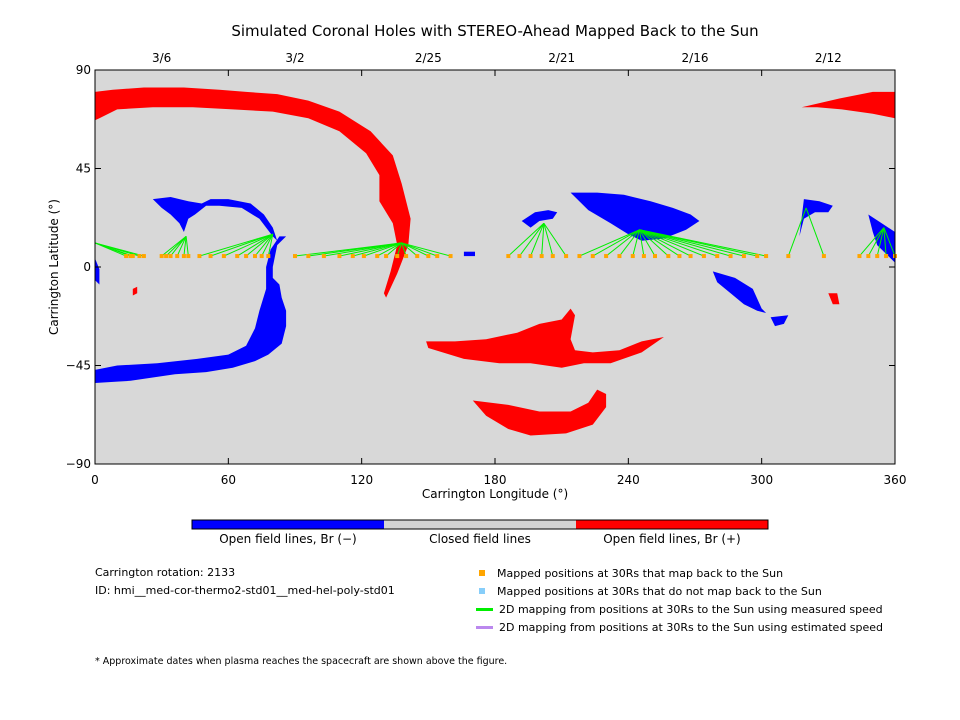 Image resolution: width=960 pixels, height=720 pixels. I want to click on mapping-lines, so click(495, 233).